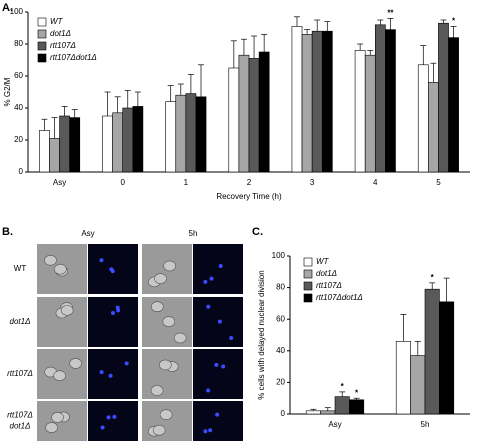 The width and height of the screenshot is (477, 441). Describe the element at coordinates (59, 182) in the screenshot. I see `x-tick-label: Asy` at that location.